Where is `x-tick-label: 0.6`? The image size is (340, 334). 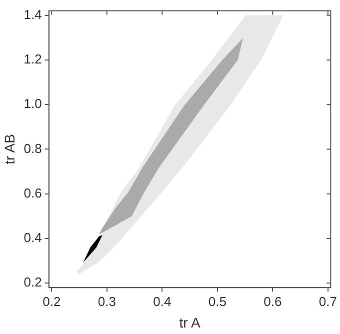 x-tick-label: 0.6 is located at coordinates (273, 301).